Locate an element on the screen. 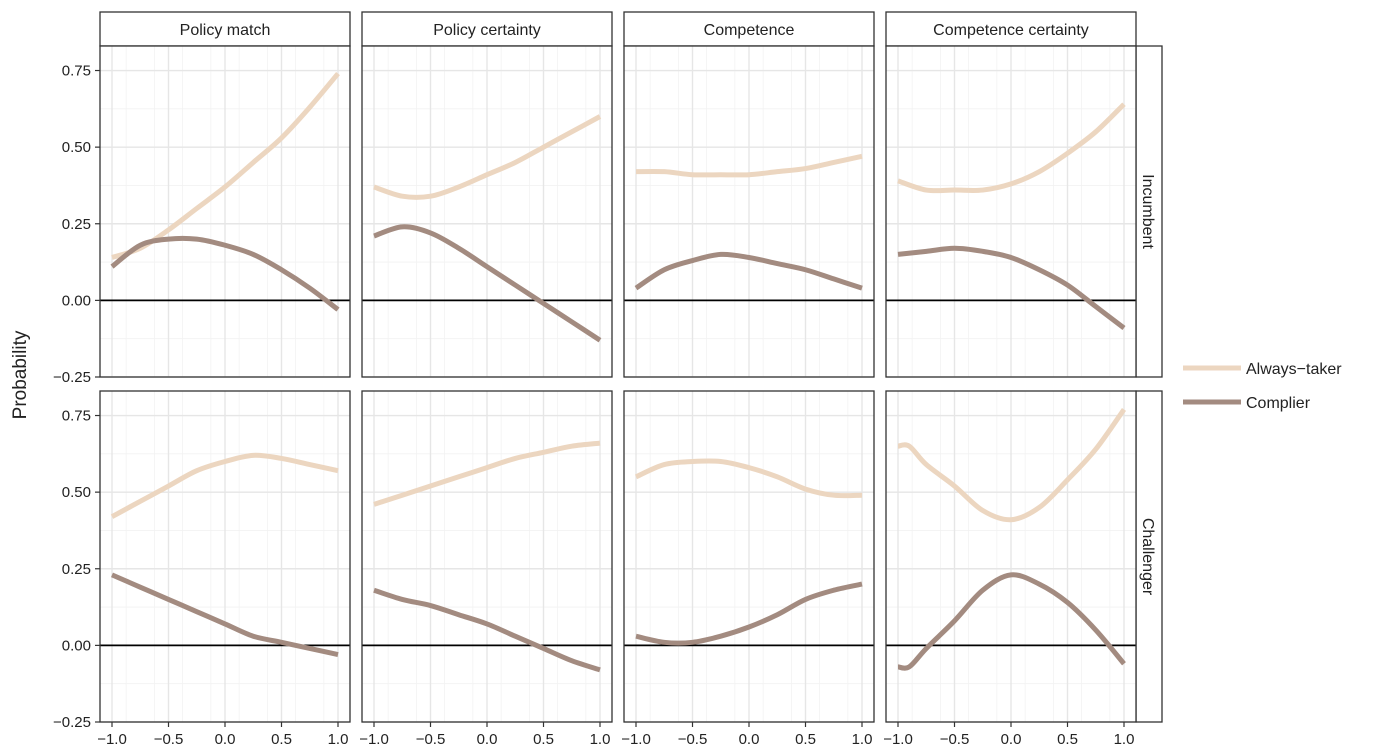 The image size is (1374, 755). facet-strip-label: Challenger is located at coordinates (1147, 557).